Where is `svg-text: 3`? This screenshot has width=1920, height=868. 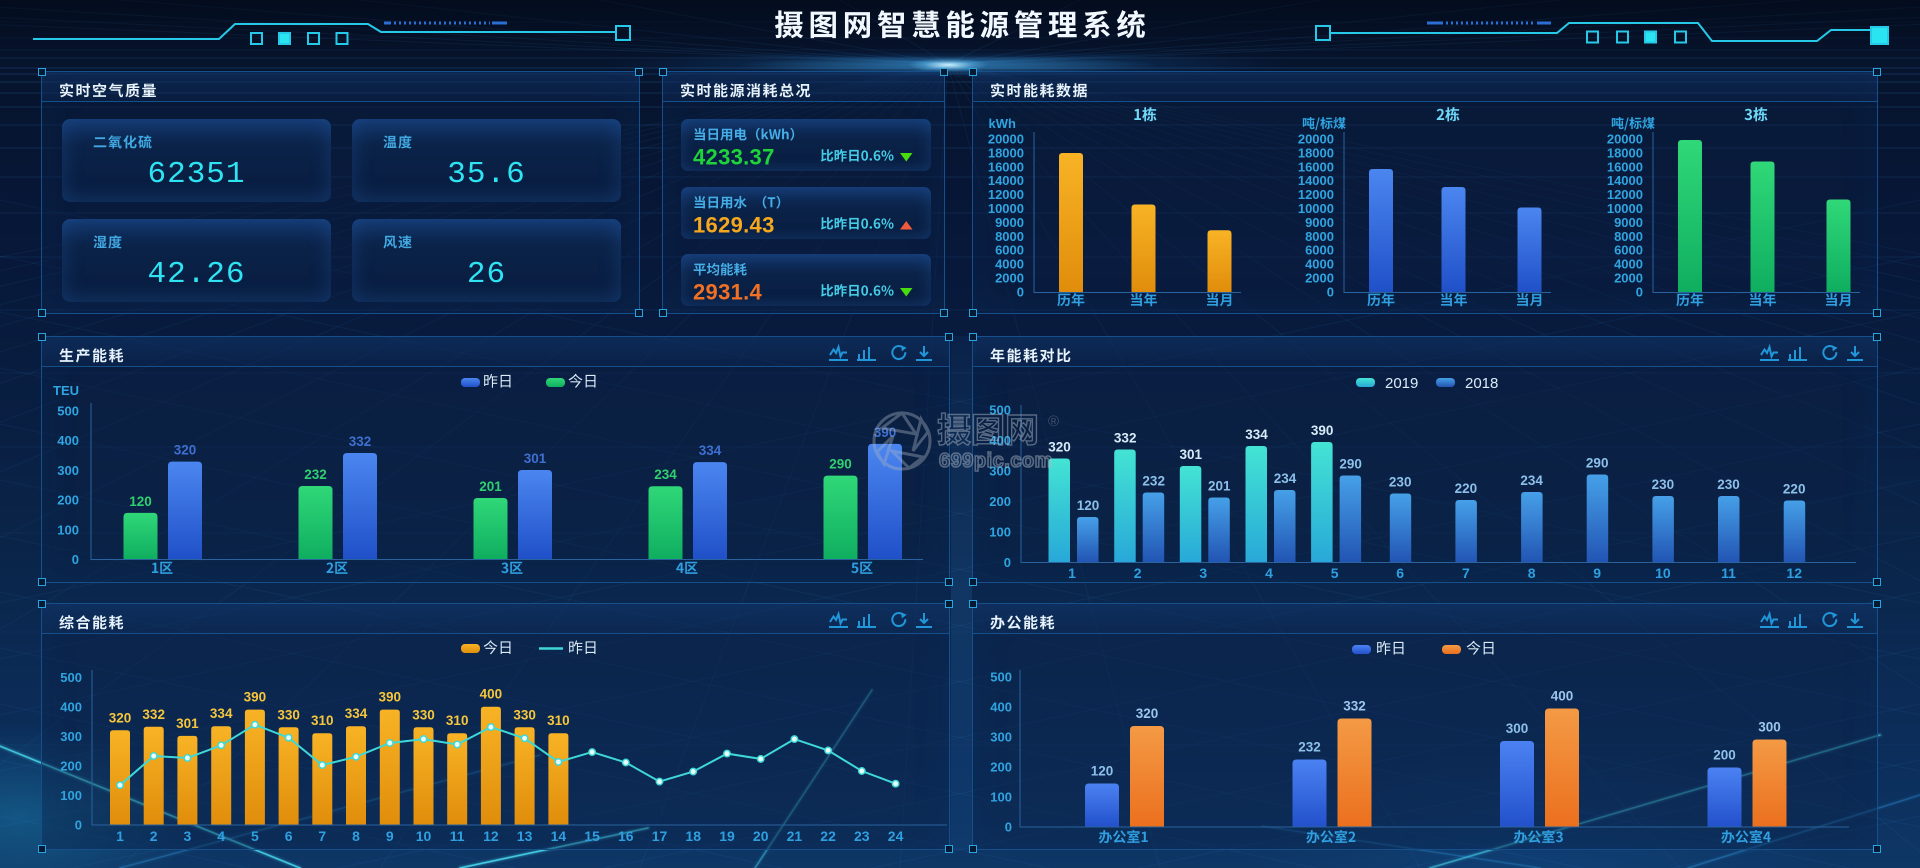
svg-text: 3 is located at coordinates (1203, 573).